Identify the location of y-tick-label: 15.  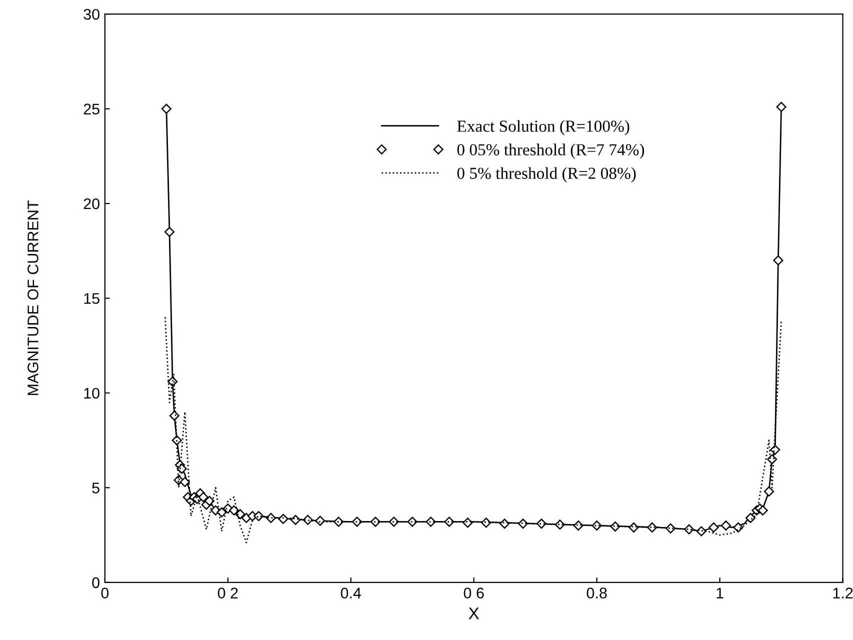
(92, 298).